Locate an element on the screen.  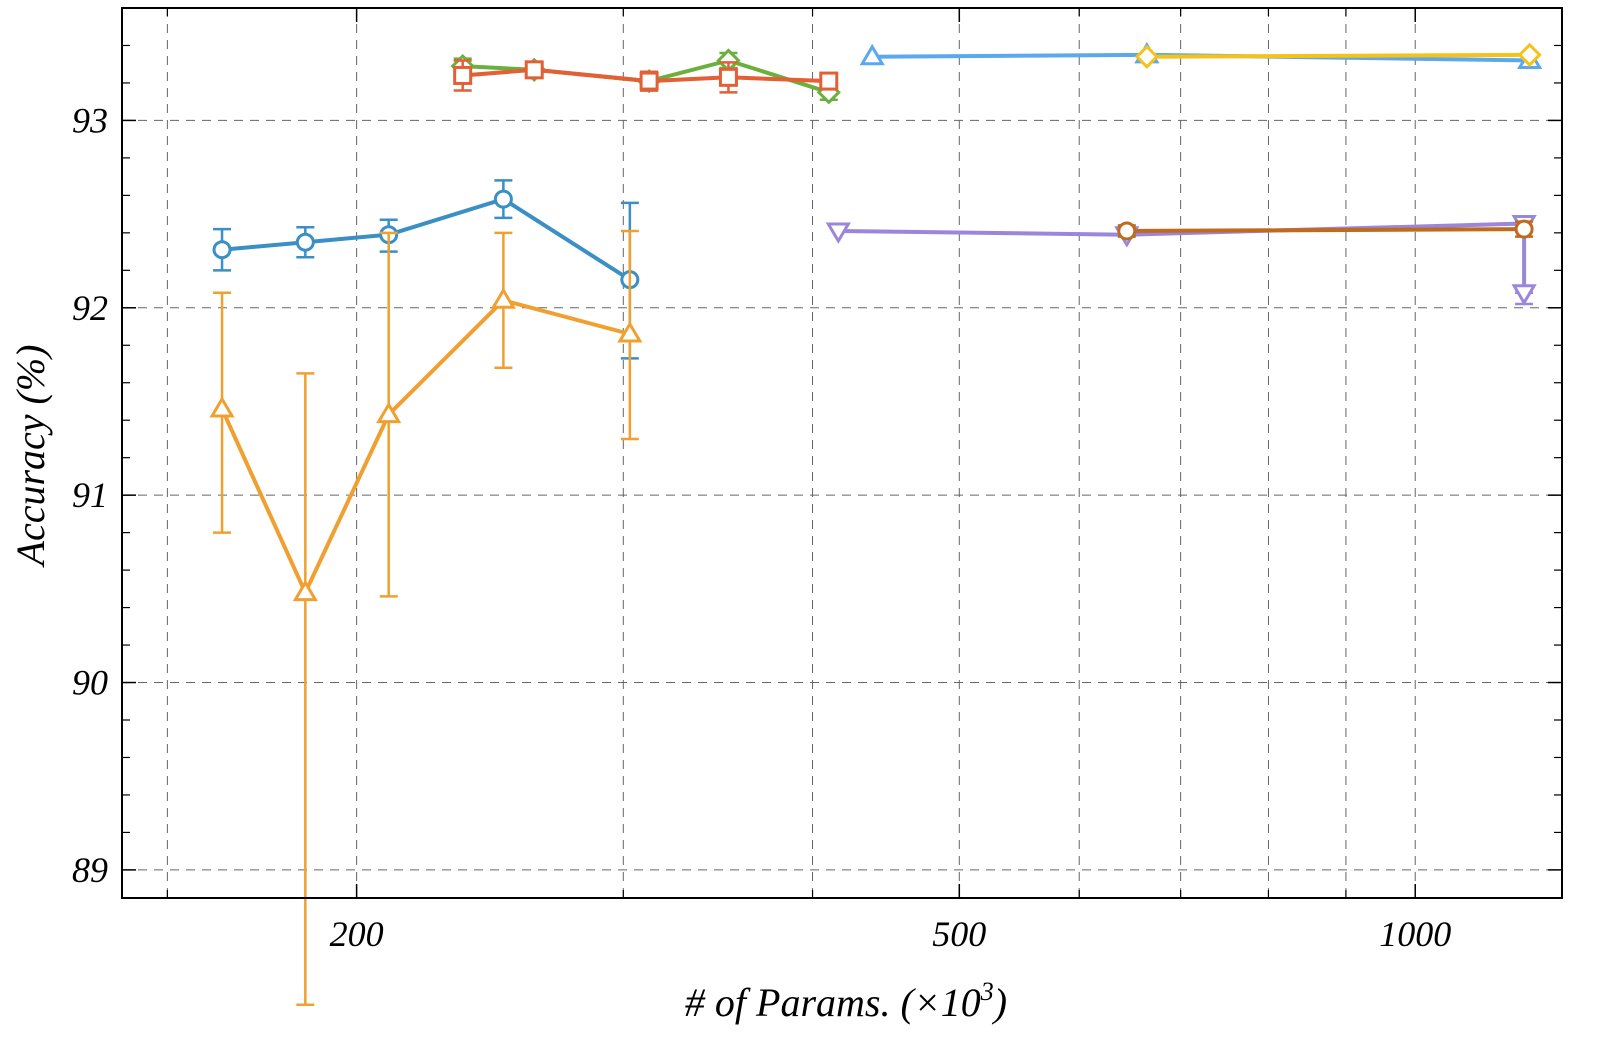
series-brown-circle is located at coordinates (1325, 230).